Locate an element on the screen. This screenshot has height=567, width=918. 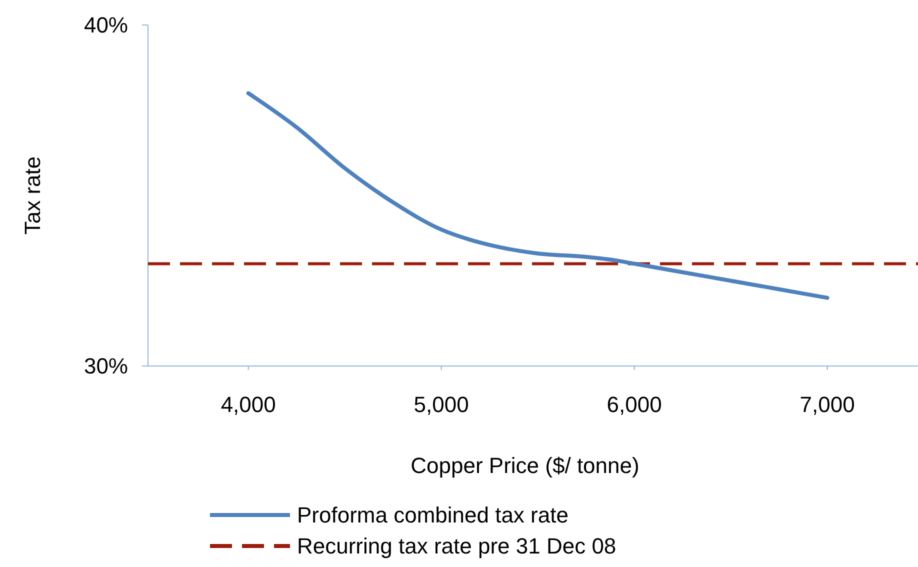
x-tick-label: 5,000 is located at coordinates (441, 404).